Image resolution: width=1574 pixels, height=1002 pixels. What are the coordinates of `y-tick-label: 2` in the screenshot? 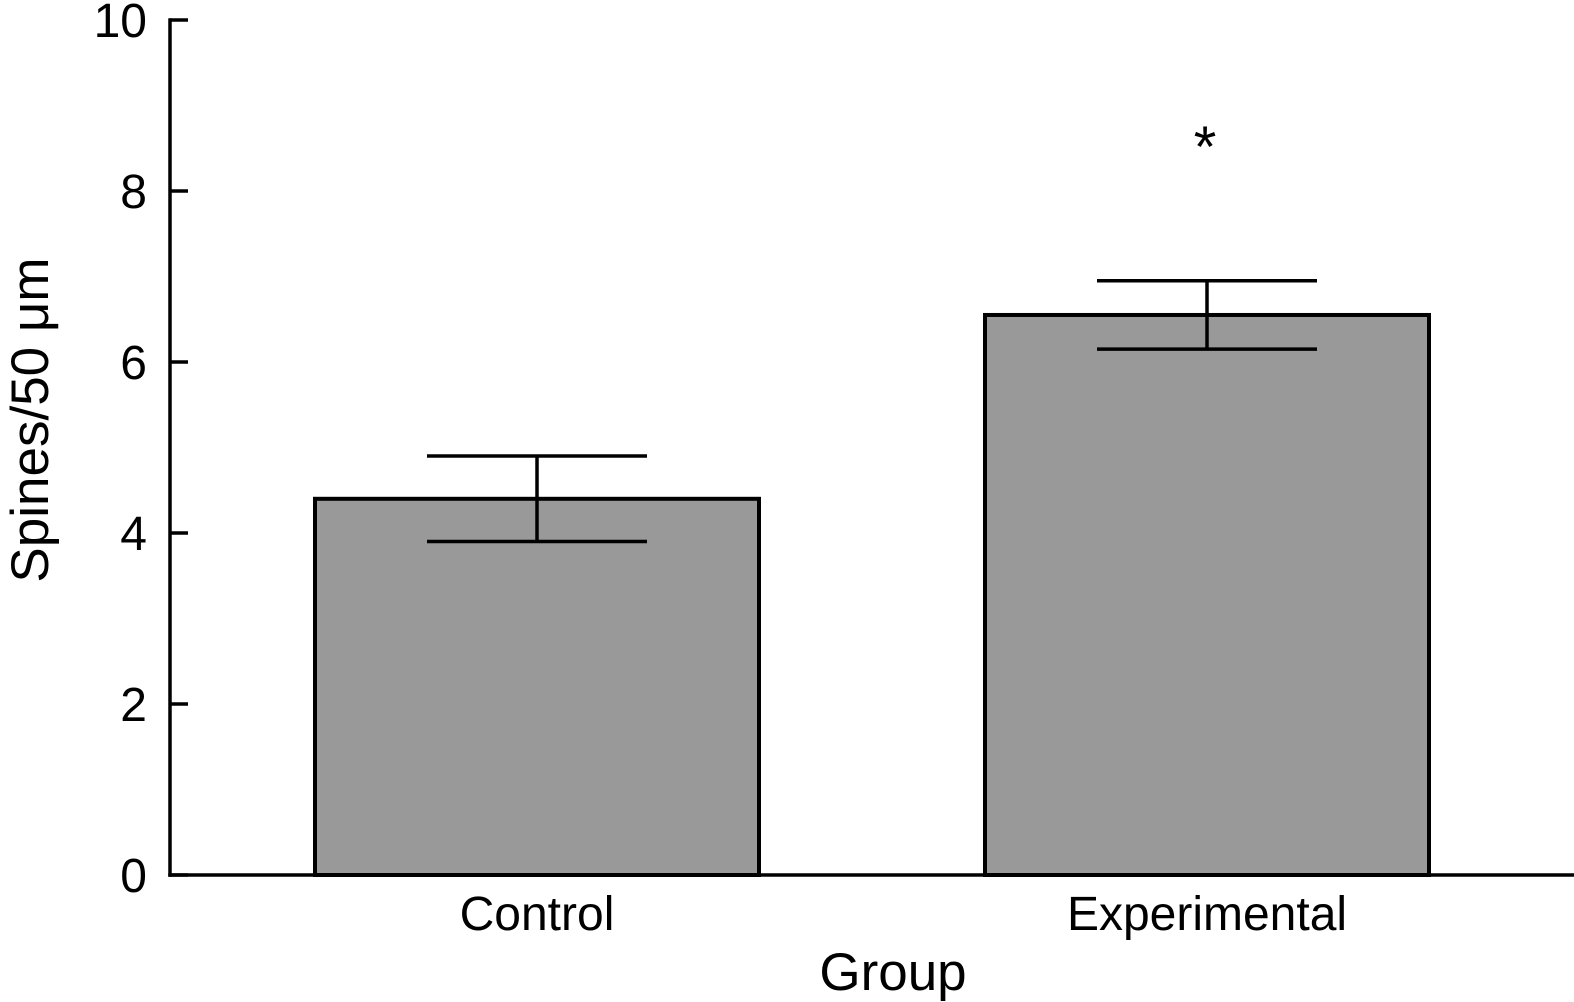 It's located at (133, 705).